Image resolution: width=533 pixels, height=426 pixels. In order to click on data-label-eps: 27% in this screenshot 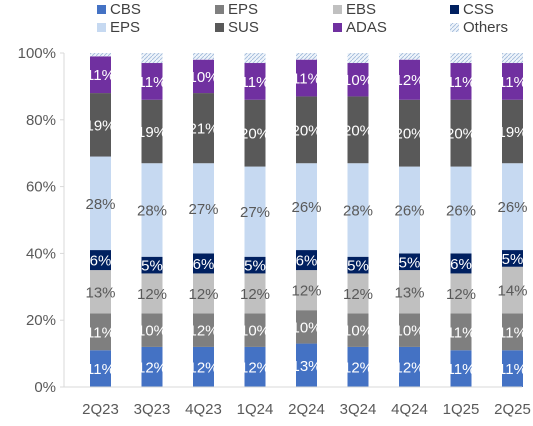, I will do `click(255, 212)`.